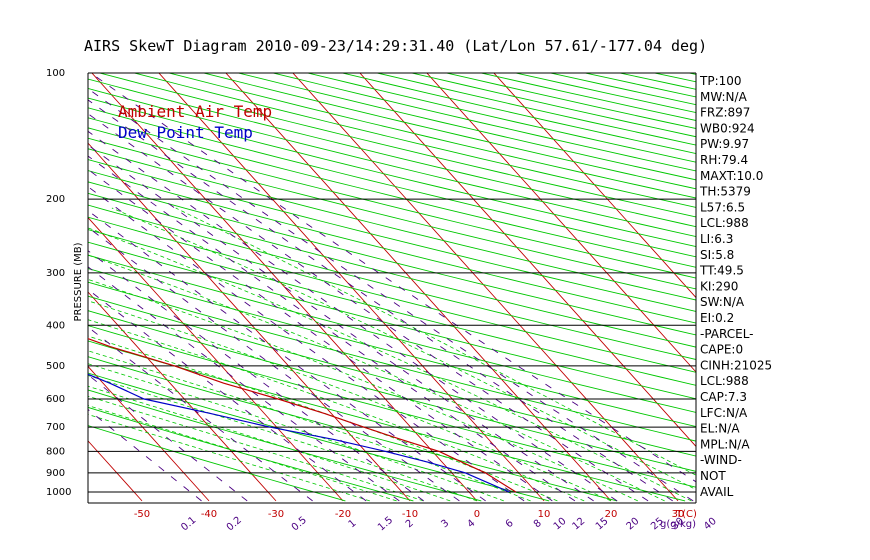  Describe the element at coordinates (716, 239) in the screenshot. I see `index-entry: LI:6.3` at that location.